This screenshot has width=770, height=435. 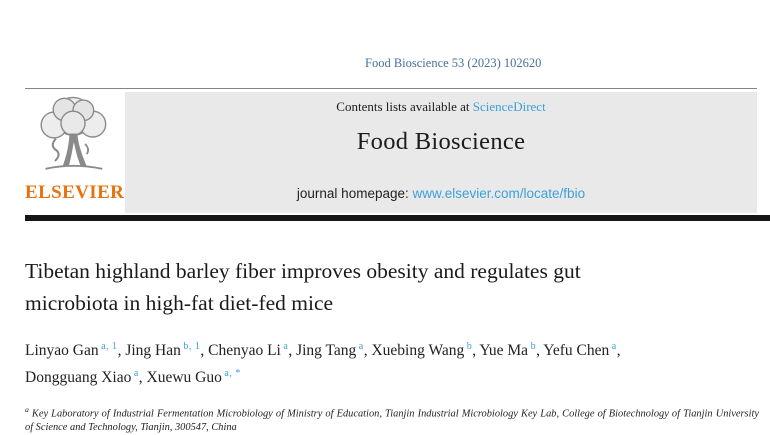 What do you see at coordinates (75, 350) in the screenshot?
I see `author: Linyao Gan a, 1,` at bounding box center [75, 350].